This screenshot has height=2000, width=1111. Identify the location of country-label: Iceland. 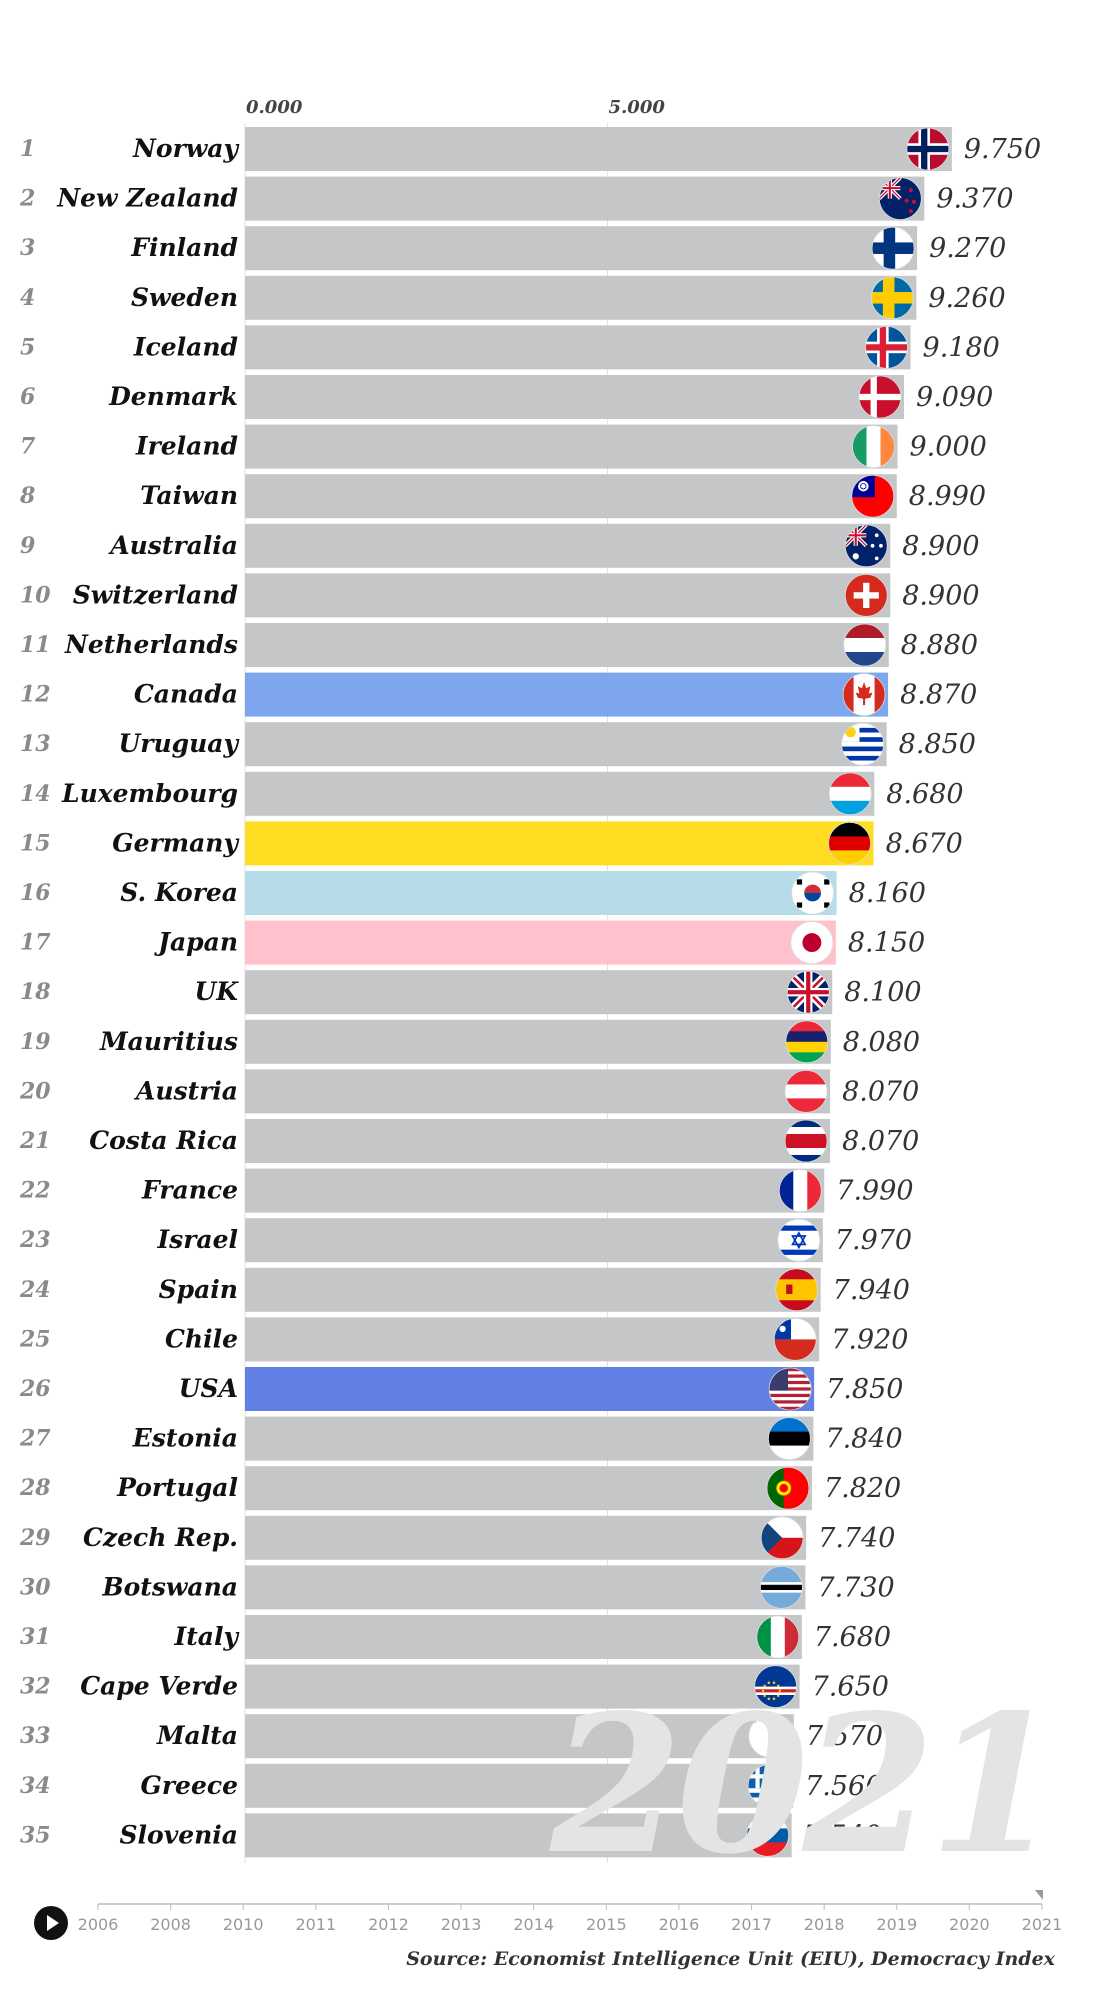
(185, 346).